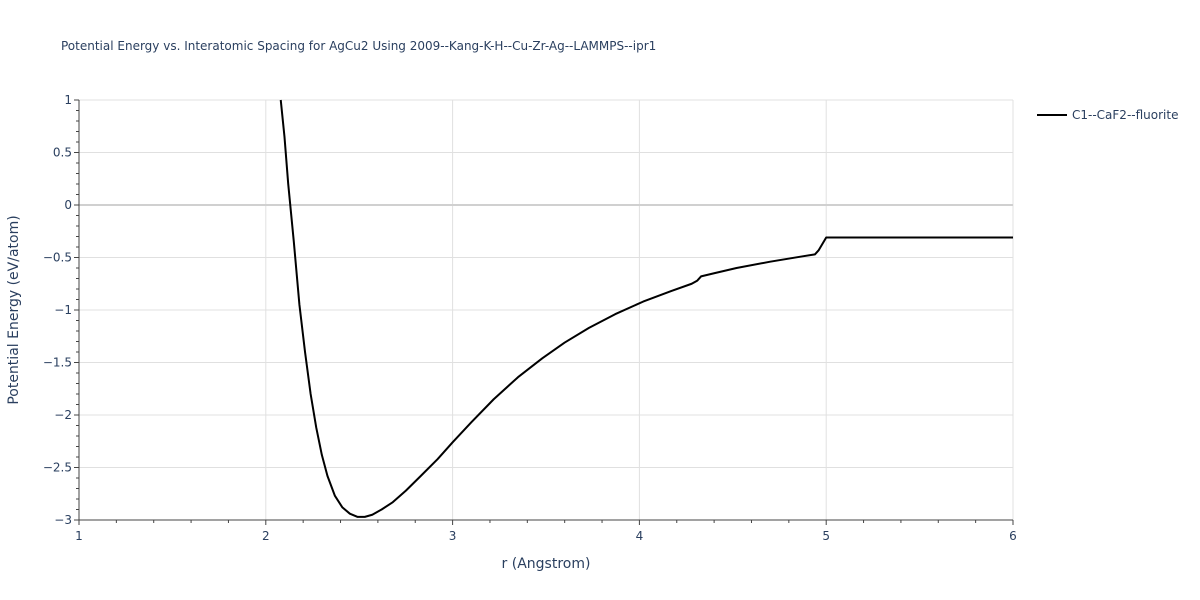 This screenshot has width=1200, height=600. I want to click on x-tick-label: 1, so click(79, 536).